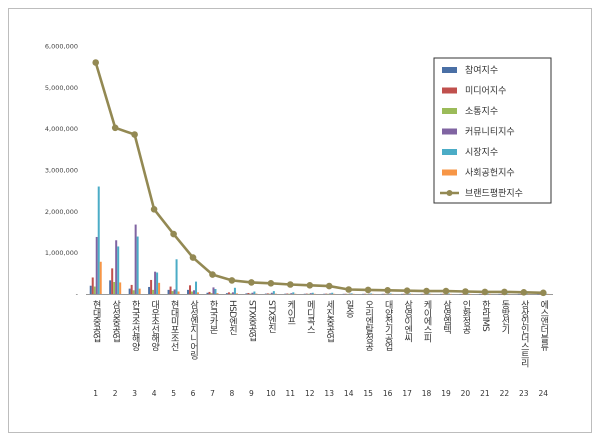 Image resolution: width=600 pixels, height=441 pixels. I want to click on category-label: STX엔진, so click(271, 316).